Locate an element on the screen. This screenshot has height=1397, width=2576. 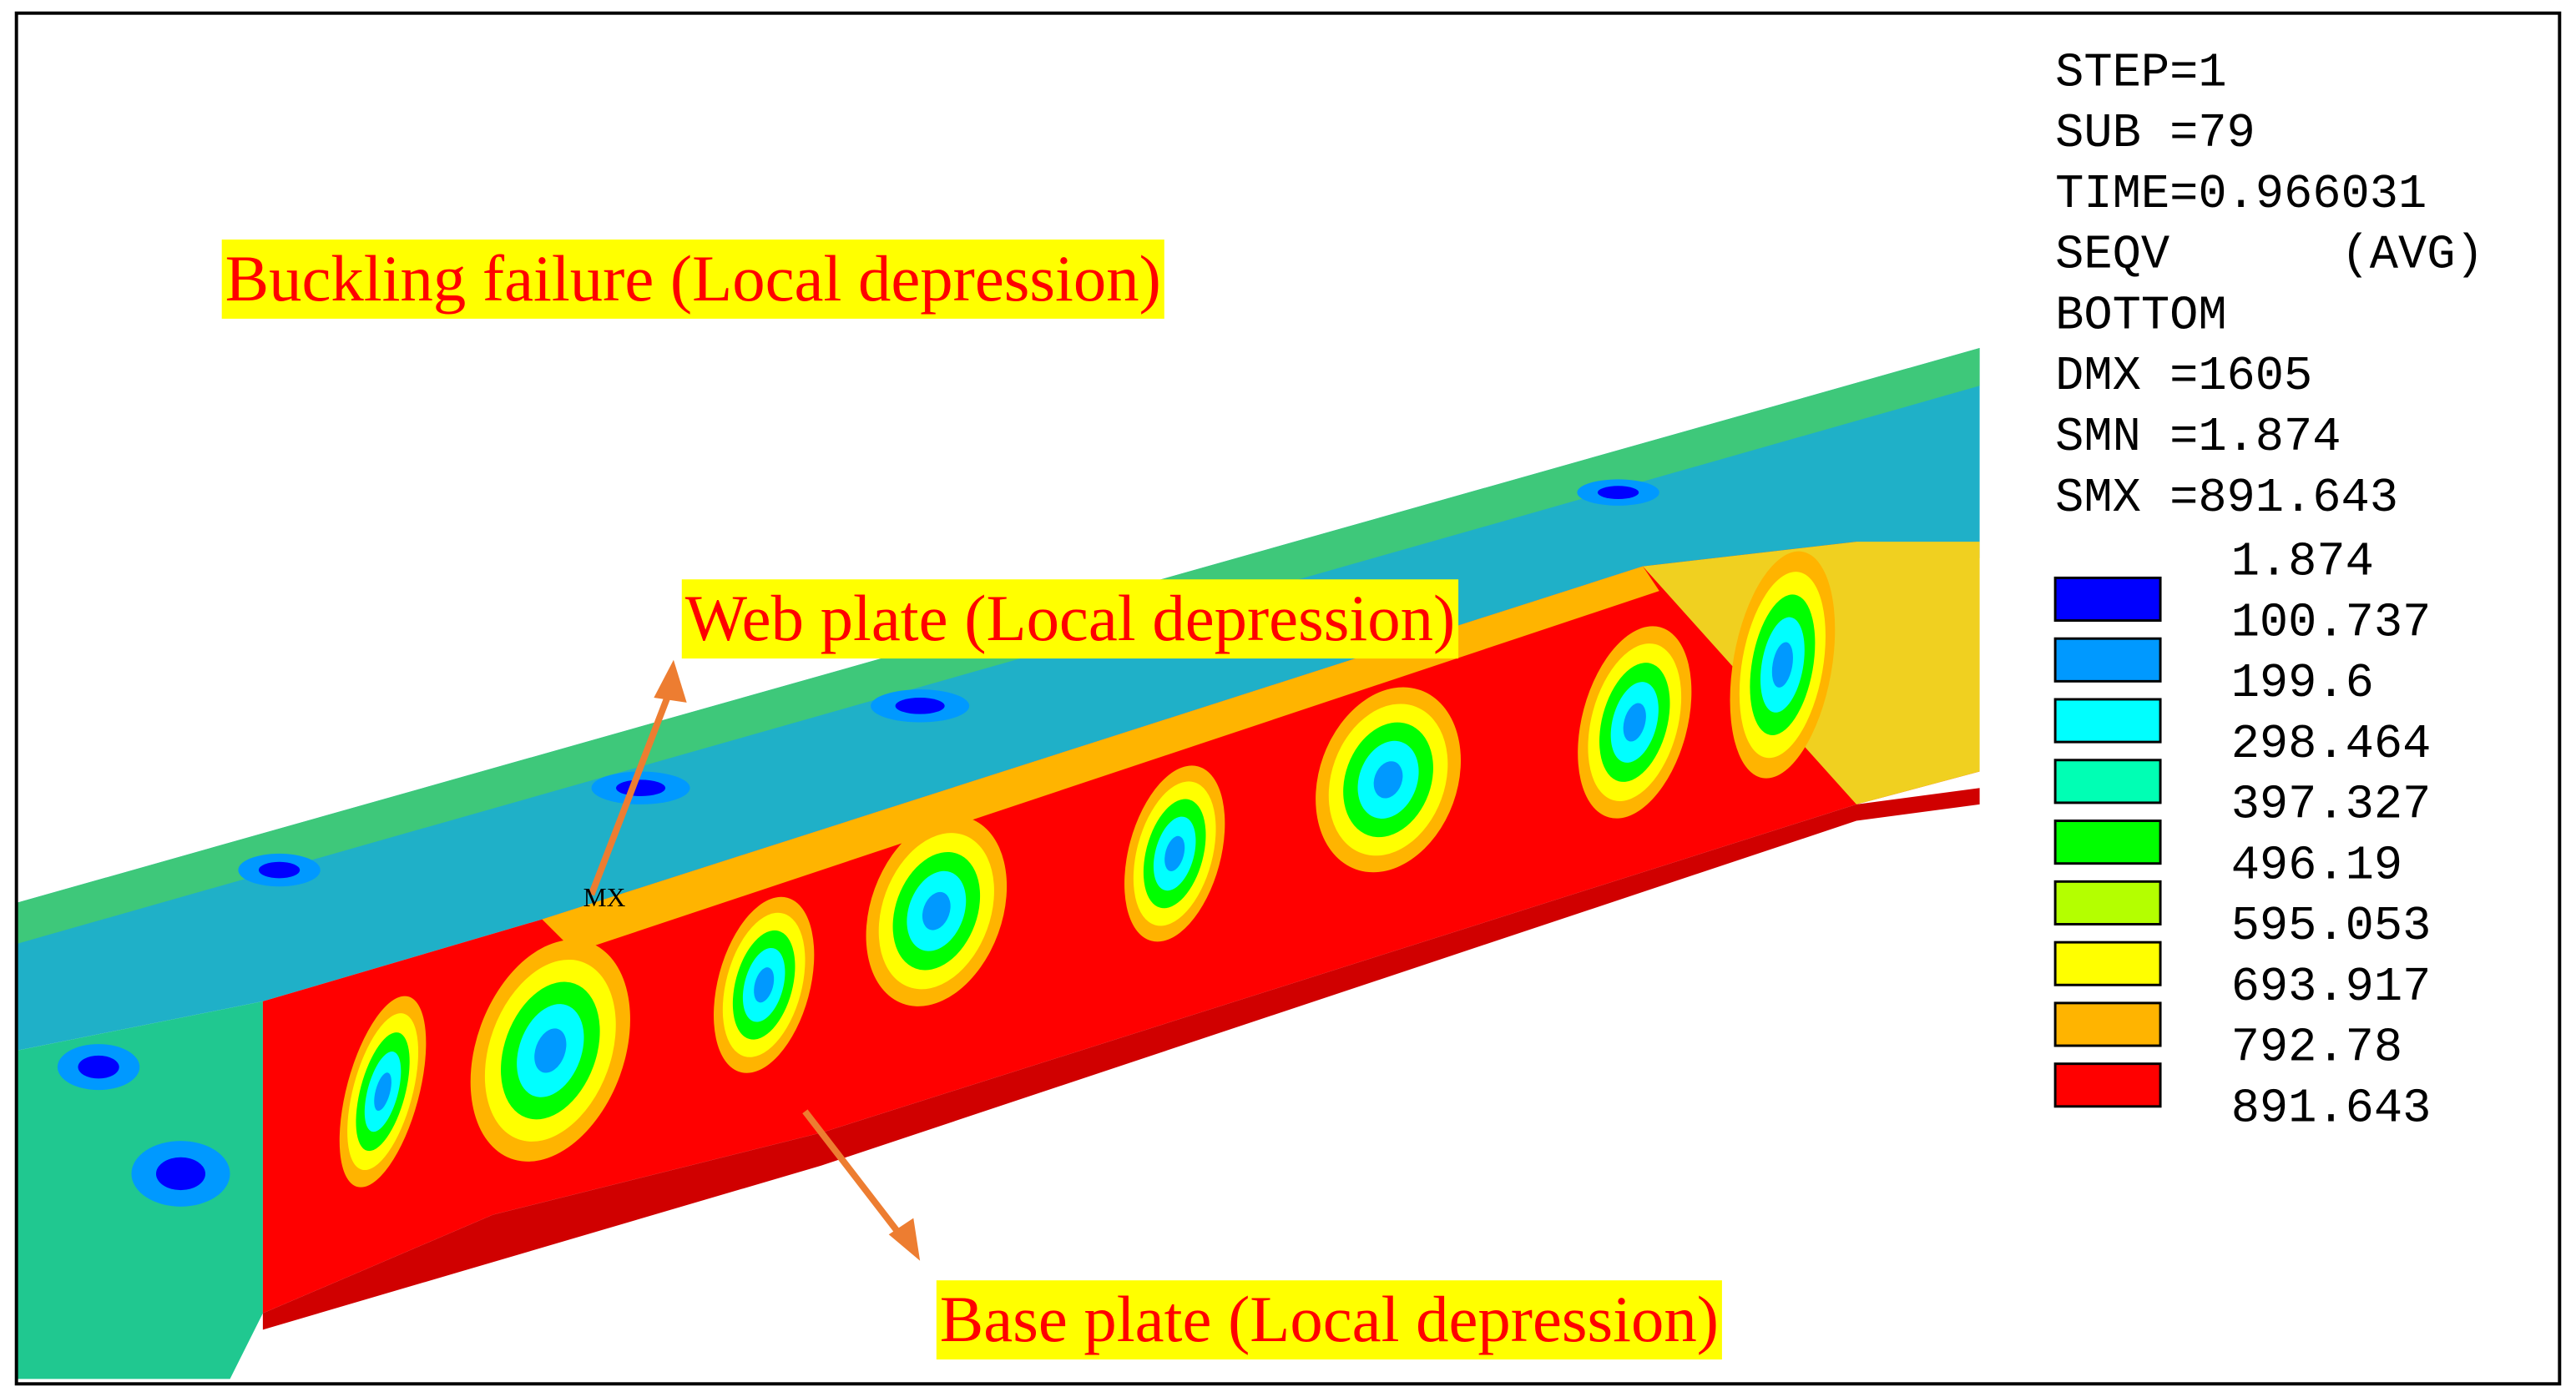
legend-info: SUB =79 is located at coordinates (2155, 134).